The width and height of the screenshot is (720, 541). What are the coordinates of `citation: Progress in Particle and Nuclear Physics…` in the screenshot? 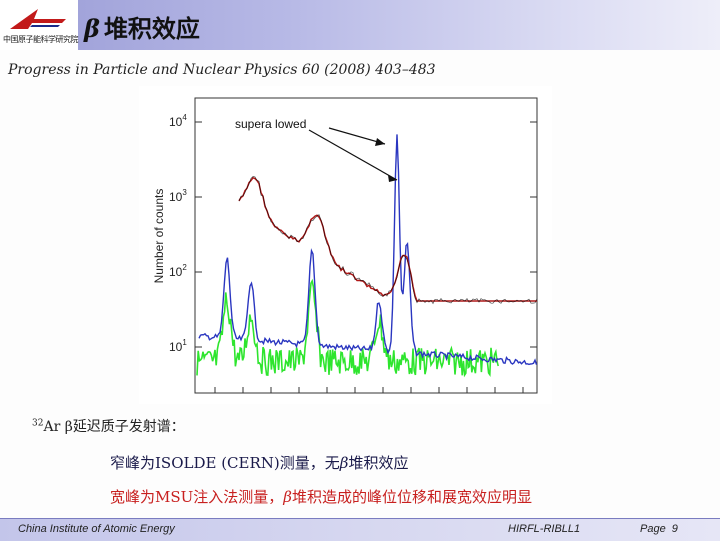 It's located at (222, 70).